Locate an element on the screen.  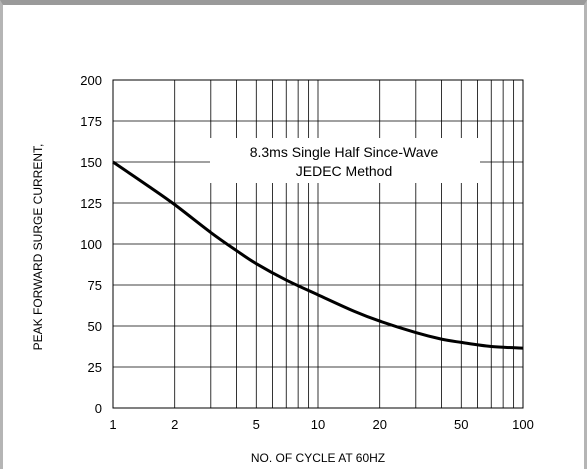
y-tick-label: 75 is located at coordinates (95, 285).